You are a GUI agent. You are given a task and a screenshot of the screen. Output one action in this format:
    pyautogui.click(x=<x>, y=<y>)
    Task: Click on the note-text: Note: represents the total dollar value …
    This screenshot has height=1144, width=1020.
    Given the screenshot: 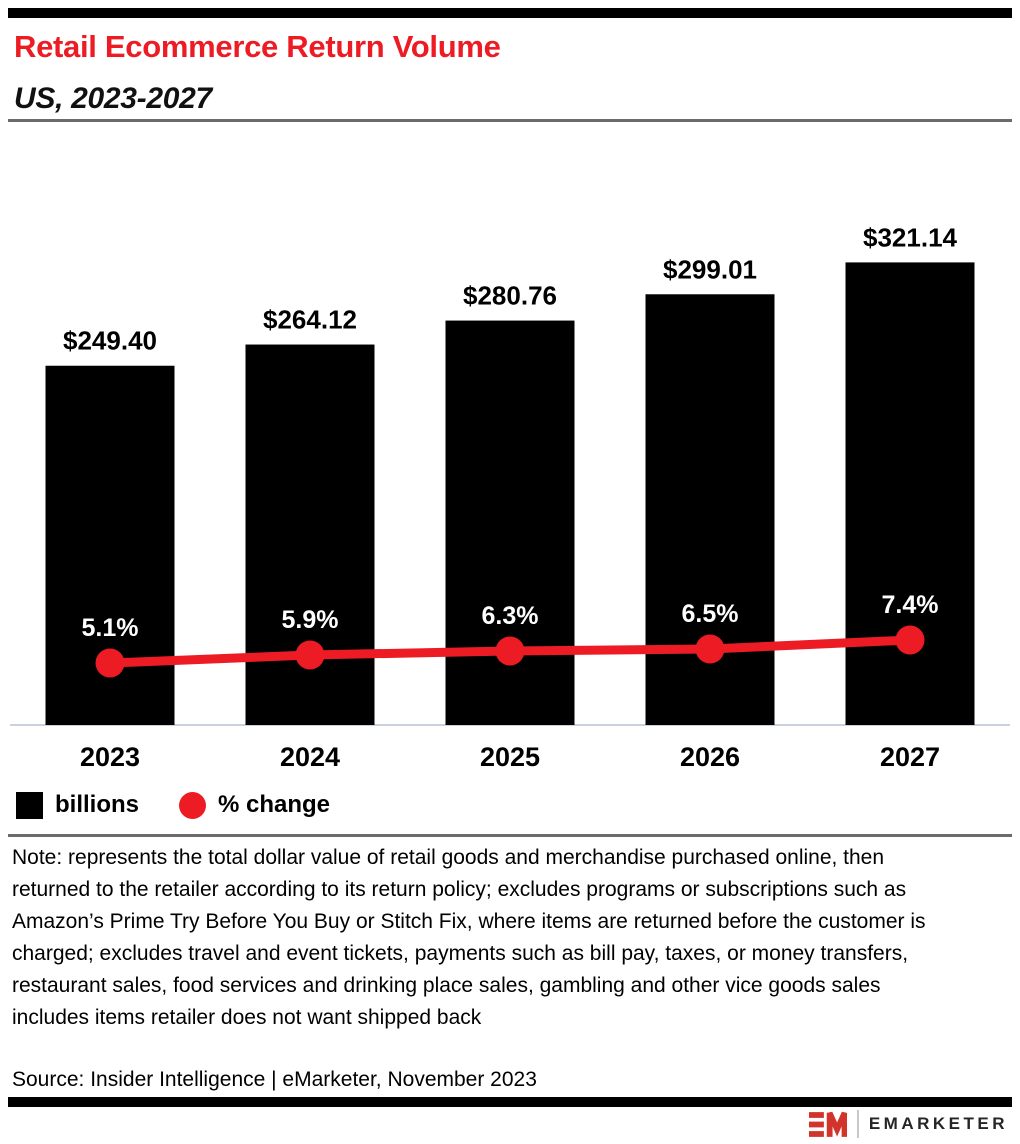 What is the action you would take?
    pyautogui.click(x=469, y=937)
    